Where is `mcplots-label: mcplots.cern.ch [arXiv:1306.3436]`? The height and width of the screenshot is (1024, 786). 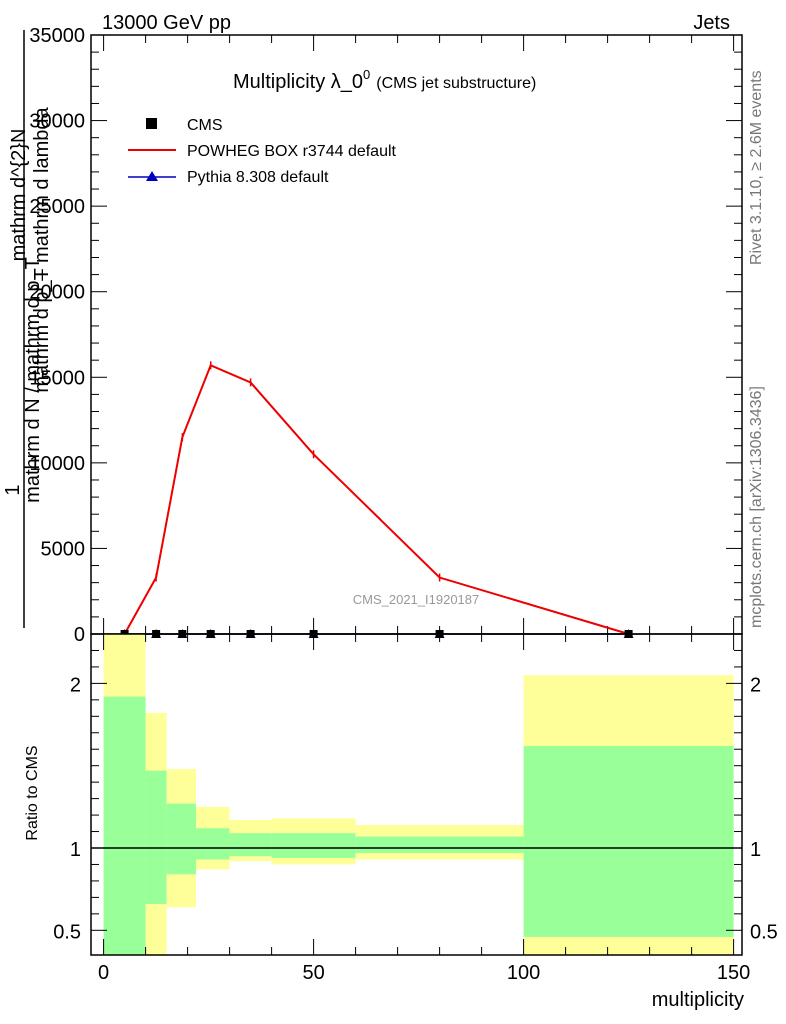 mcplots-label: mcplots.cern.ch [arXiv:1306.3436] is located at coordinates (756, 507).